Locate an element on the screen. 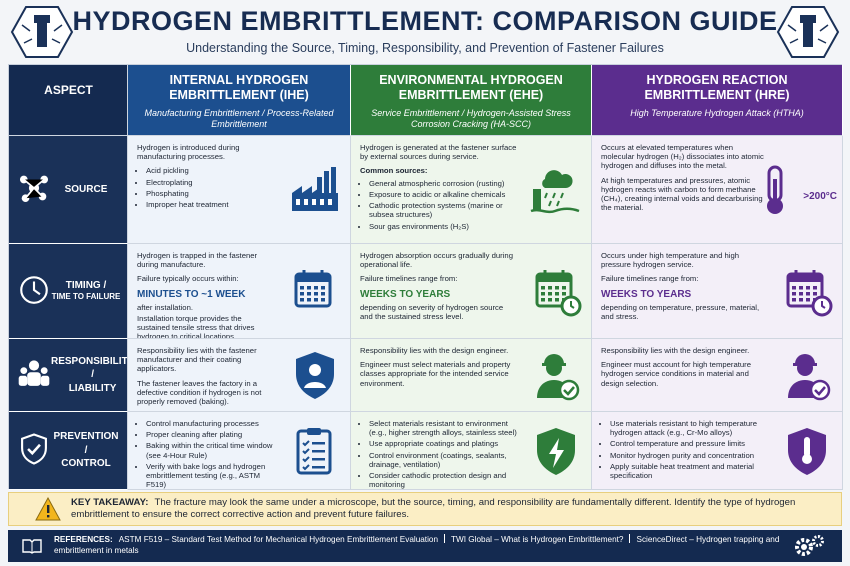  highlight: WEEKS TO YEARS is located at coordinates (646, 294).